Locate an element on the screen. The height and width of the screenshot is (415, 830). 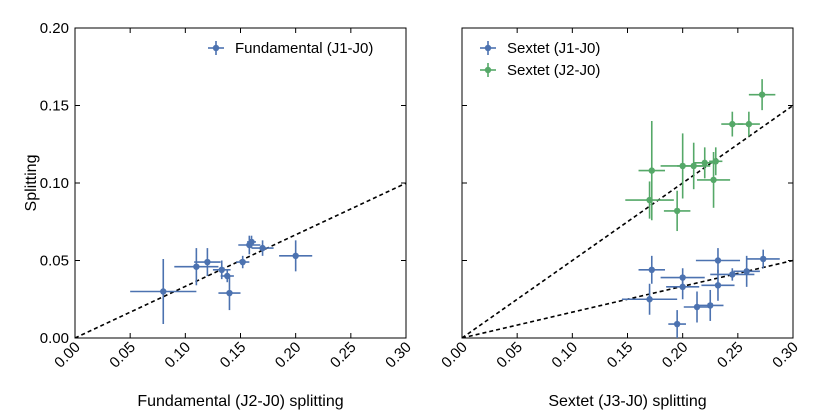
y-tick-label: 0.05 is located at coordinates (54, 261).